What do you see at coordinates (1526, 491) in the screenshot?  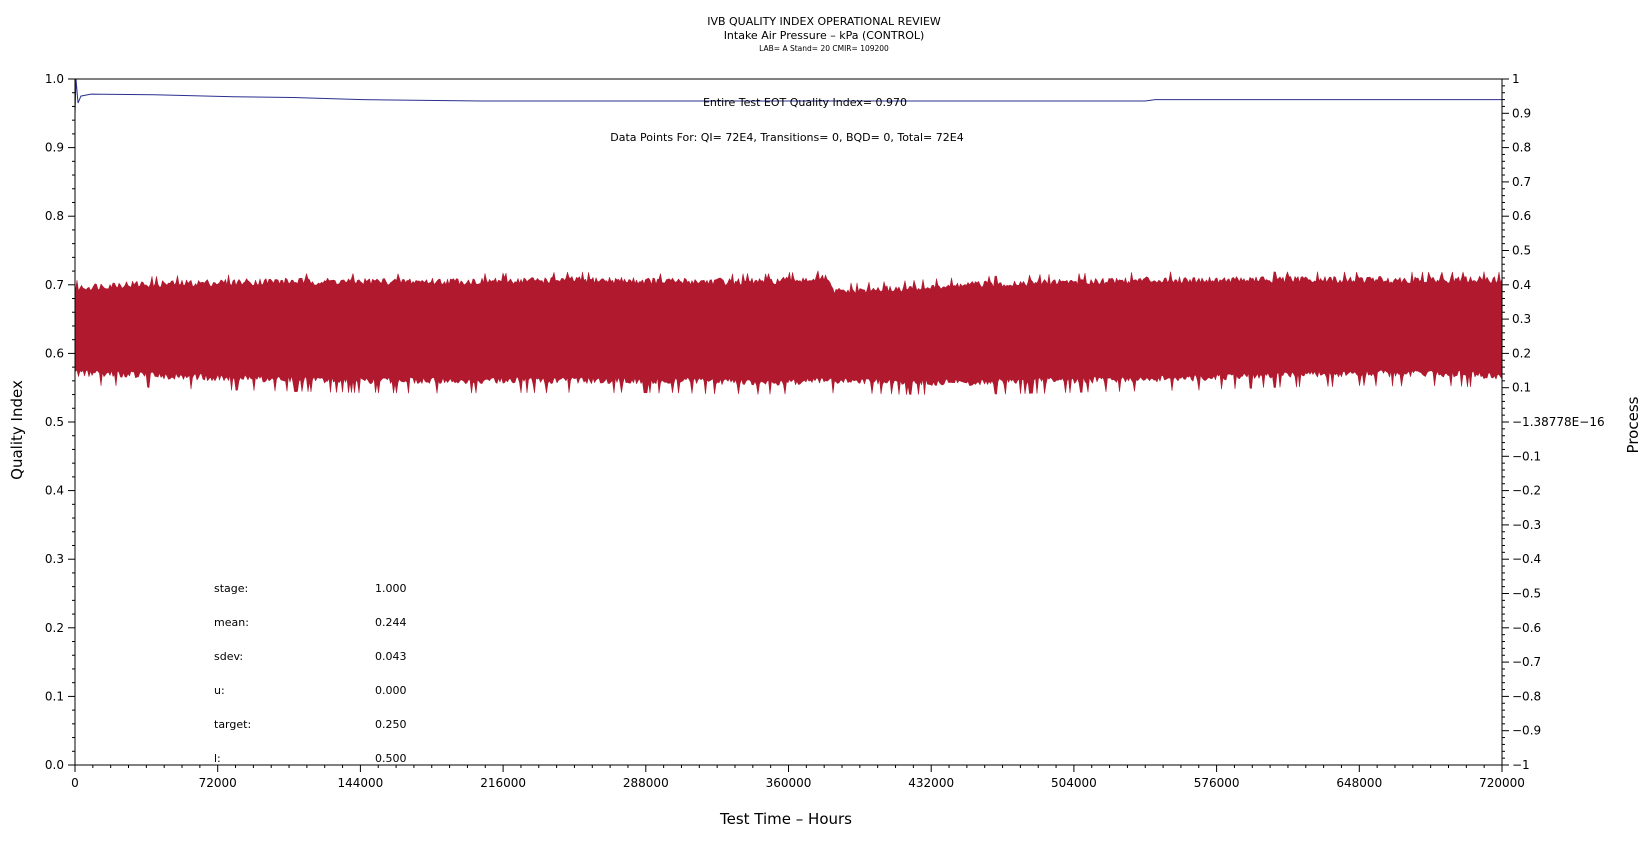 I see `y2-tick-label: −0.2` at bounding box center [1526, 491].